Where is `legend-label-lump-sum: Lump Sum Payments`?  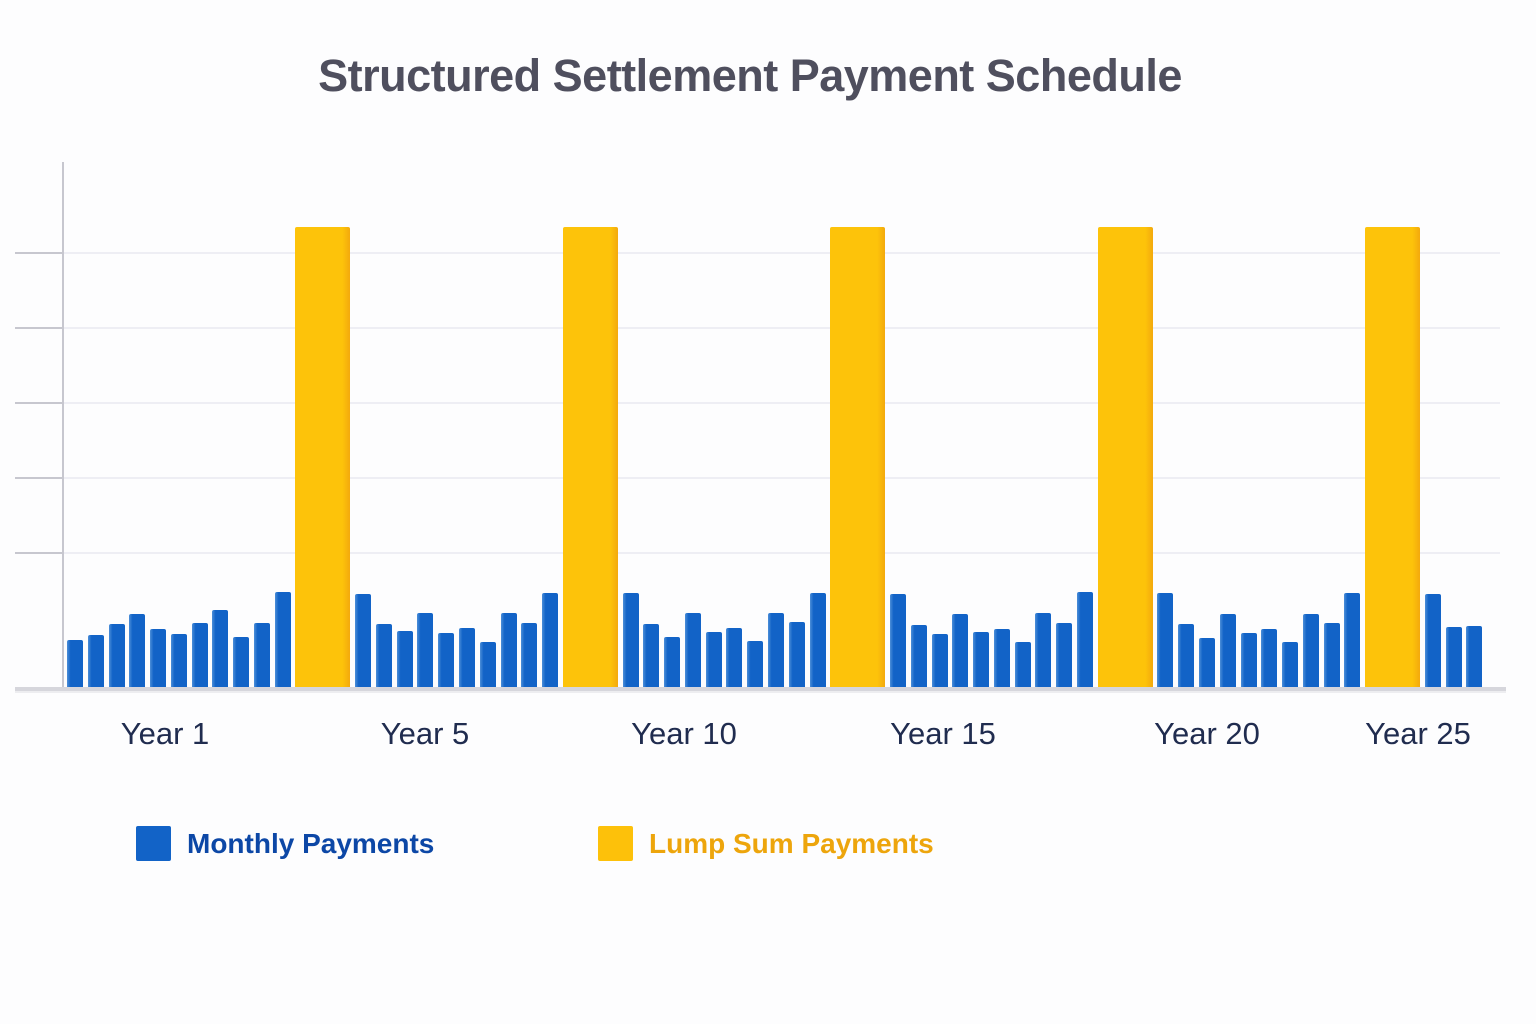 legend-label-lump-sum: Lump Sum Payments is located at coordinates (791, 843).